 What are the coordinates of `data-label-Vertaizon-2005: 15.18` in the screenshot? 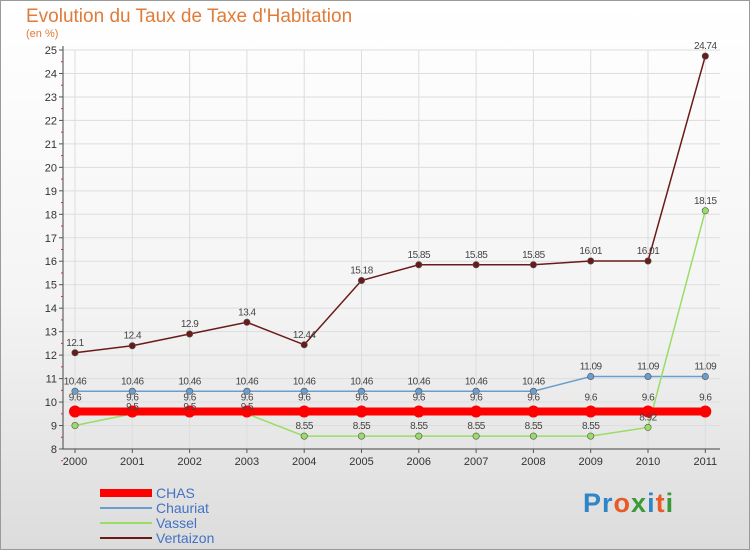 It's located at (361, 270).